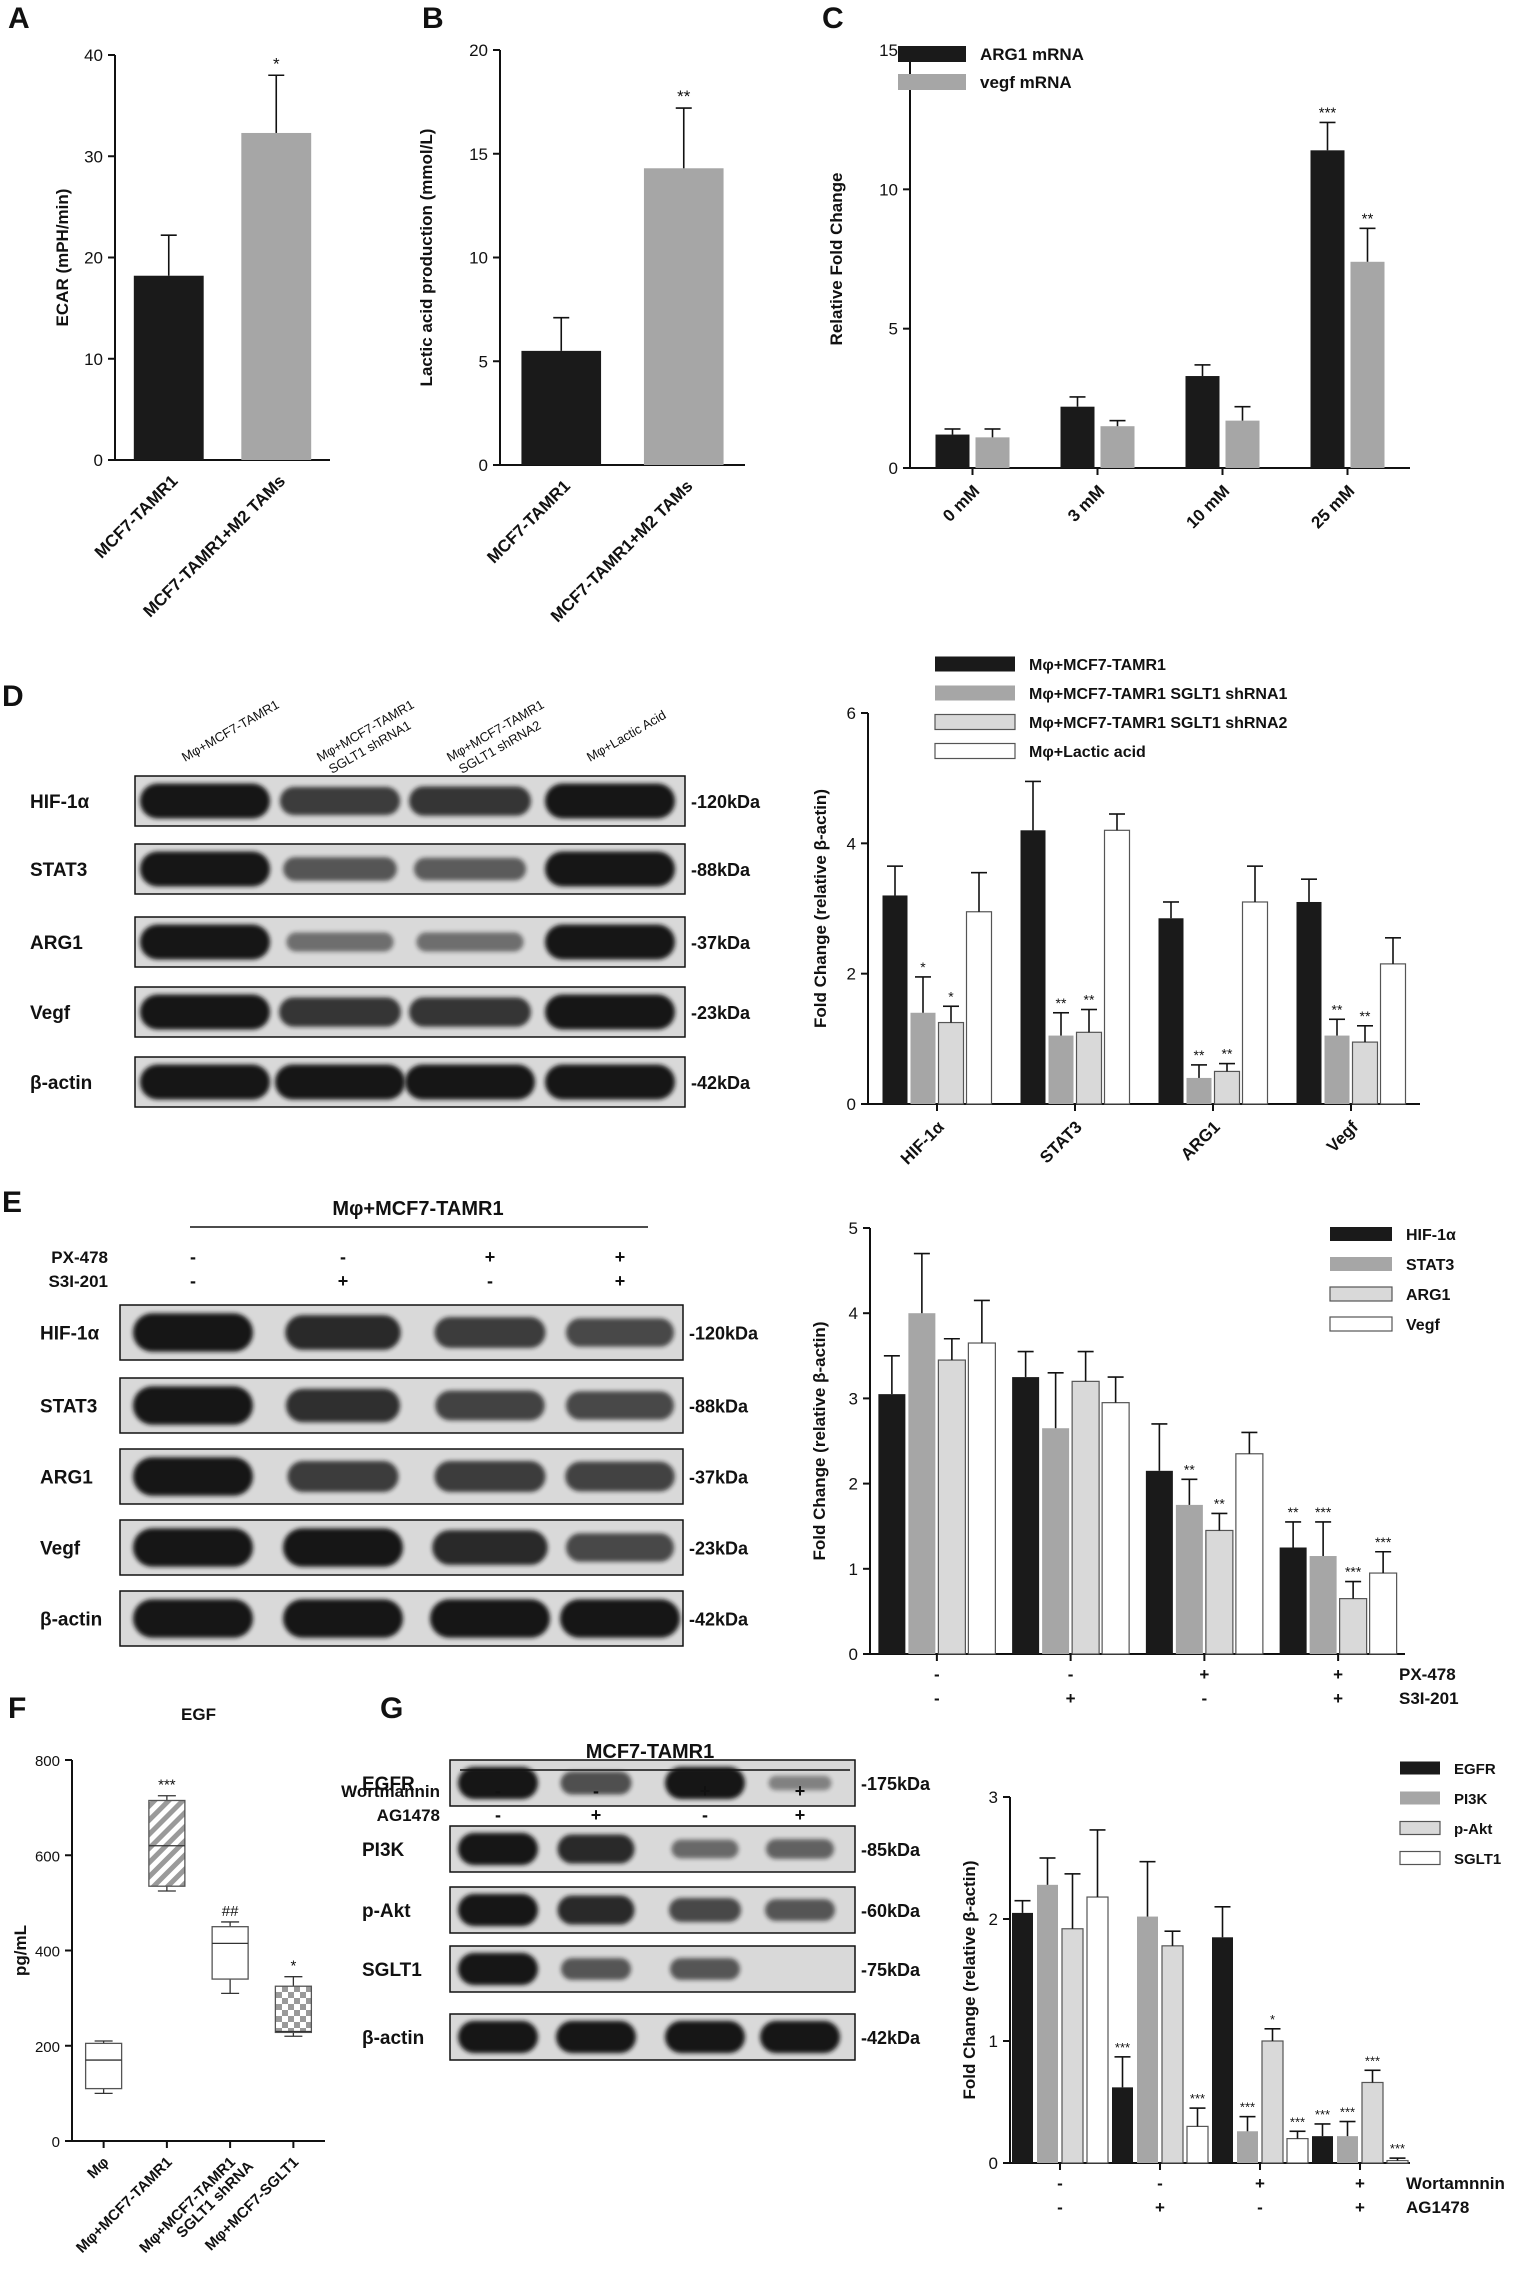 The image size is (1526, 2289). Describe the element at coordinates (1437, 2207) in the screenshot. I see `condition-label: AG1478` at that location.